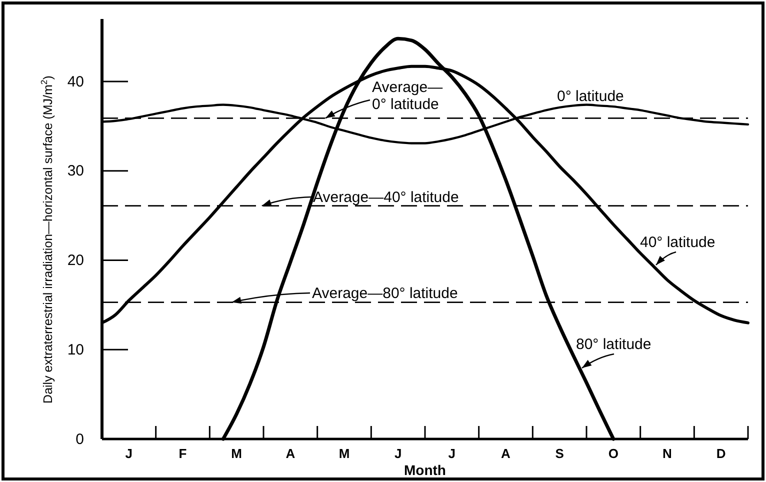 This screenshot has height=482, width=766. What do you see at coordinates (559, 453) in the screenshot?
I see `x-tick-label: S` at bounding box center [559, 453].